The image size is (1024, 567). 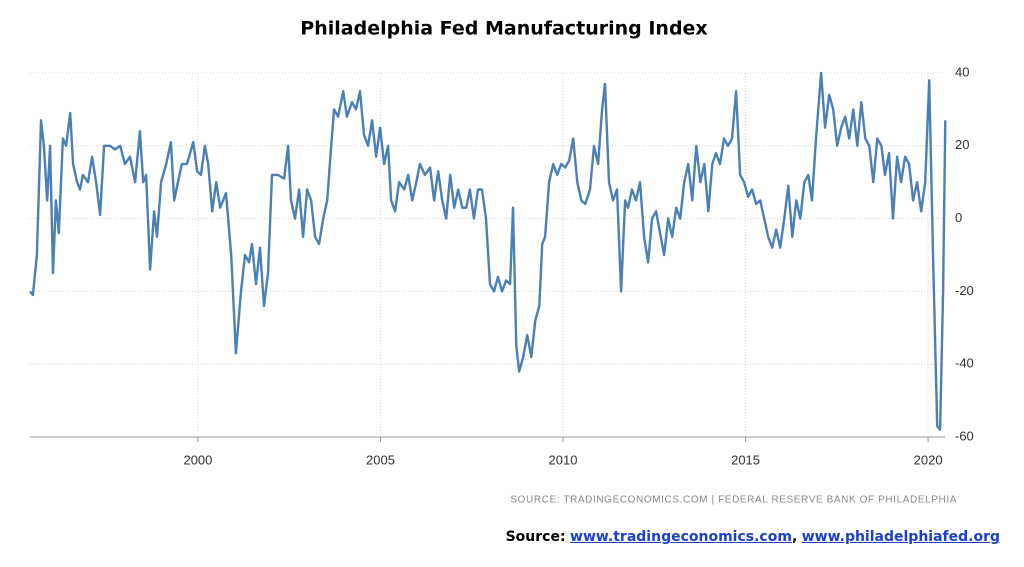 What do you see at coordinates (745, 459) in the screenshot?
I see `x-tick-label: 2015` at bounding box center [745, 459].